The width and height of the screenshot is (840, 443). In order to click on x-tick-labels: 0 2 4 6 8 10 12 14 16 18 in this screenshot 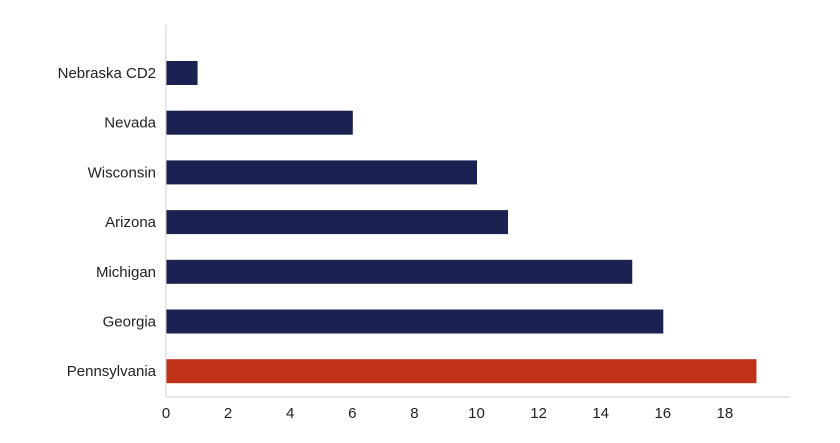, I will do `click(447, 413)`.